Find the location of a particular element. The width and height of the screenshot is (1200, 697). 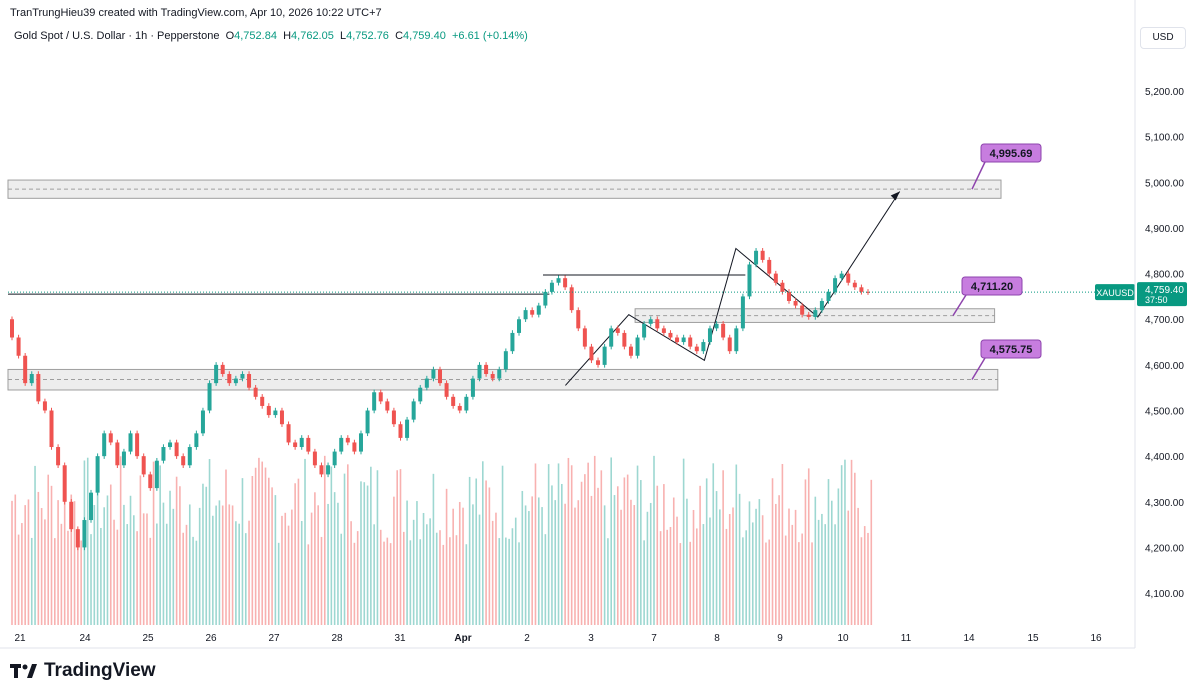

x-tick-label: 14 is located at coordinates (969, 638).